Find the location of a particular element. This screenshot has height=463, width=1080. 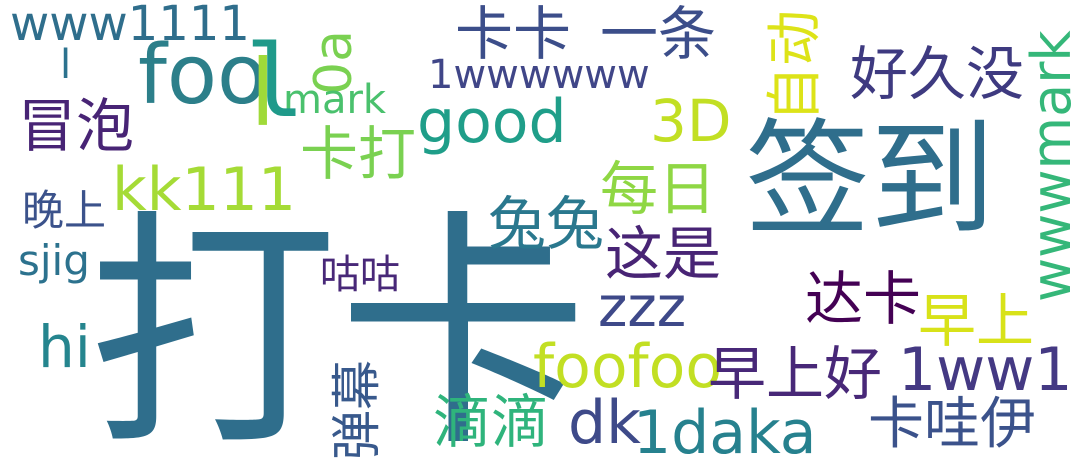

word-danmu: 弹幕 is located at coordinates (357, 410).